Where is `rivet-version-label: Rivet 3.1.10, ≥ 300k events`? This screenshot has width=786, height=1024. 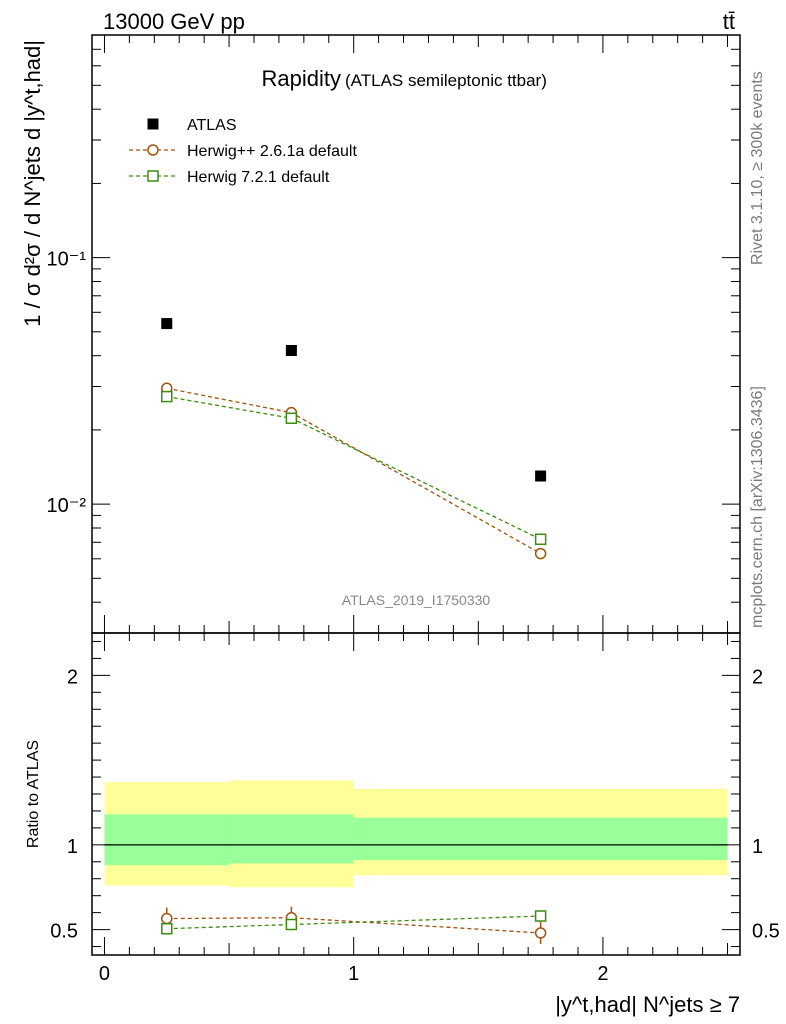
rivet-version-label: Rivet 3.1.10, ≥ 300k events is located at coordinates (757, 168).